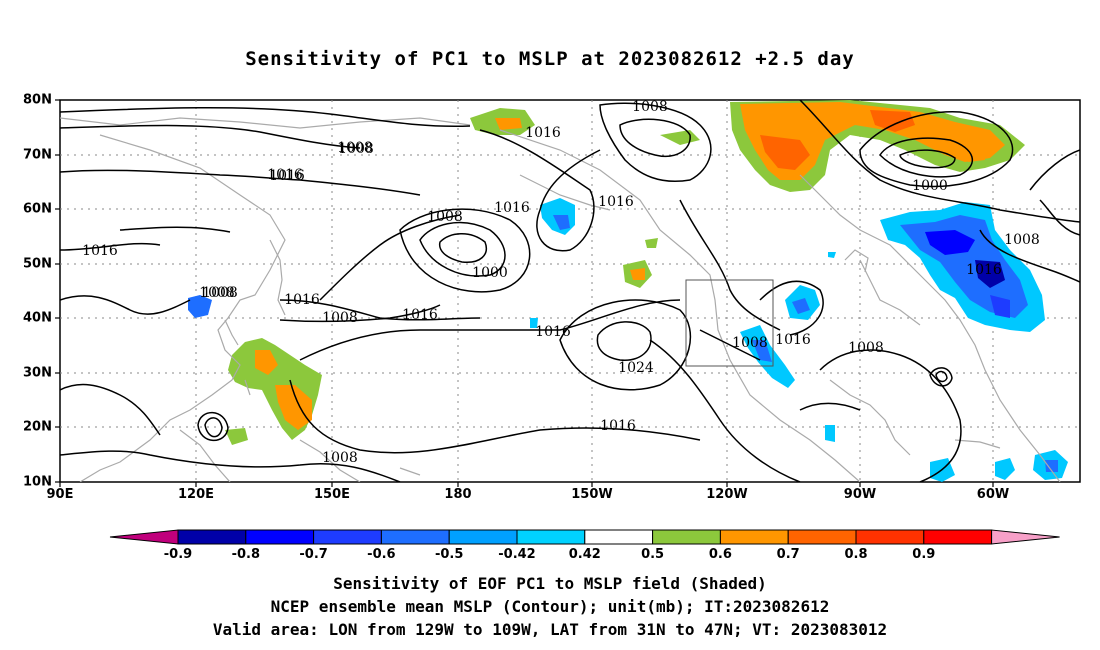 Image resolution: width=1100 pixels, height=650 pixels. What do you see at coordinates (923, 554) in the screenshot?
I see `colorbar-label: 0.9` at bounding box center [923, 554].